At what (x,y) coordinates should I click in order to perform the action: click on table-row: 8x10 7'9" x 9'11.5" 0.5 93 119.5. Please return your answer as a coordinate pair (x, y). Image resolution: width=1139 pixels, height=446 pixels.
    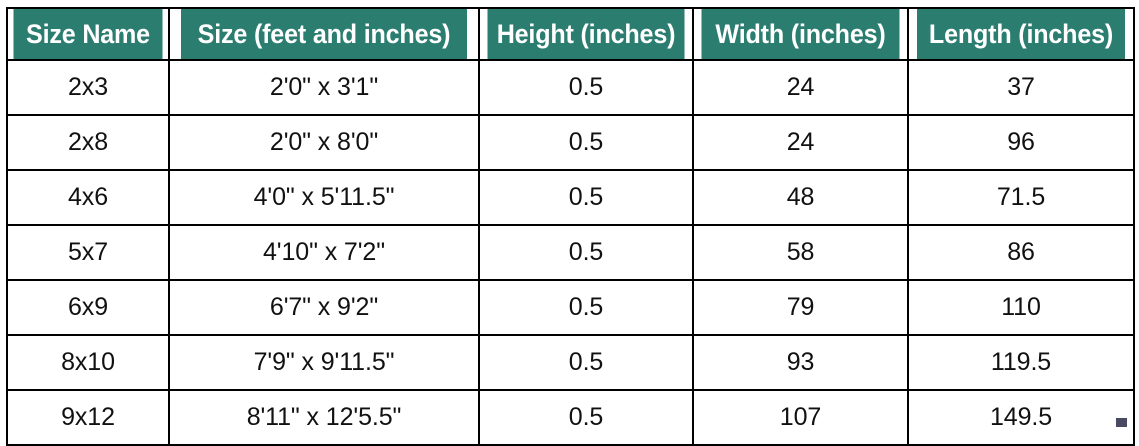
    Looking at the image, I should click on (570, 362).